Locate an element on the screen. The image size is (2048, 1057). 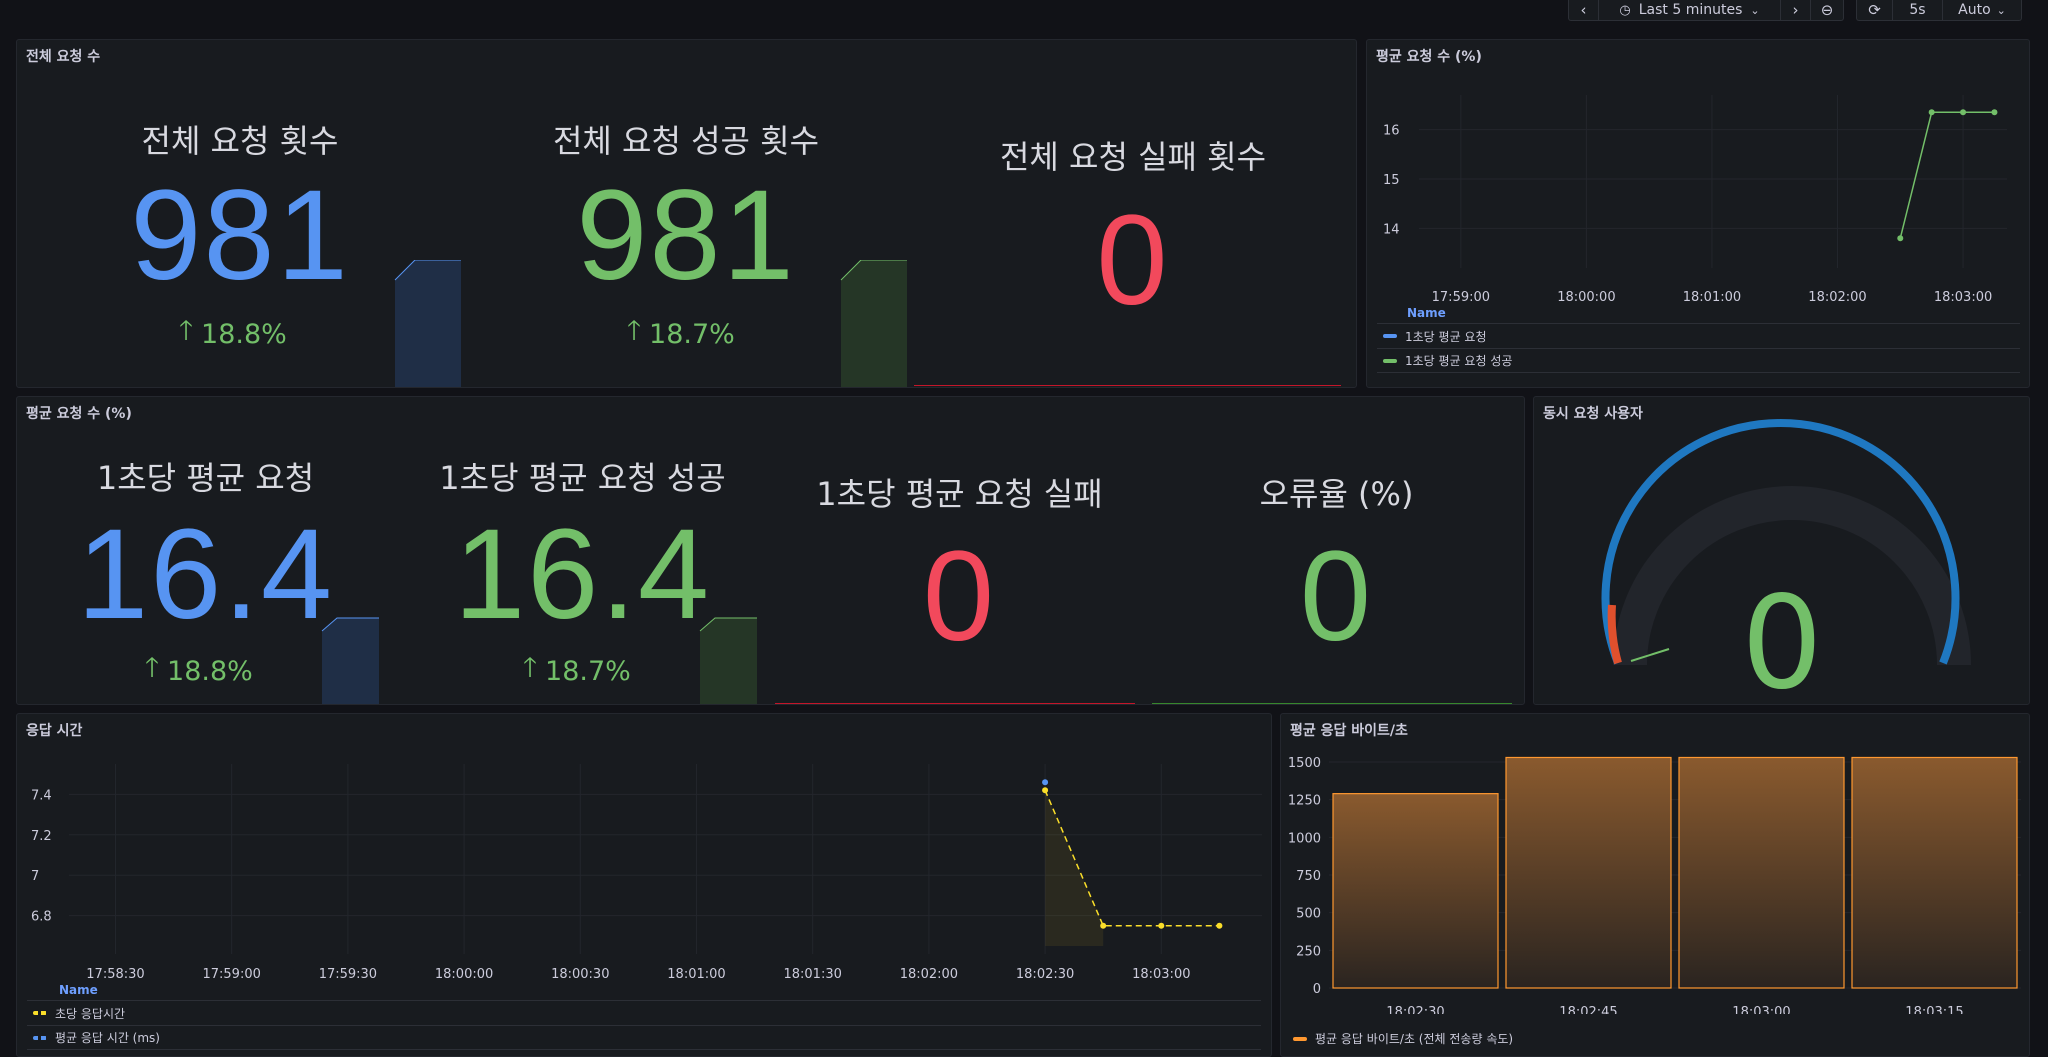
arrow-up-icon: 🡑 is located at coordinates (530, 667).